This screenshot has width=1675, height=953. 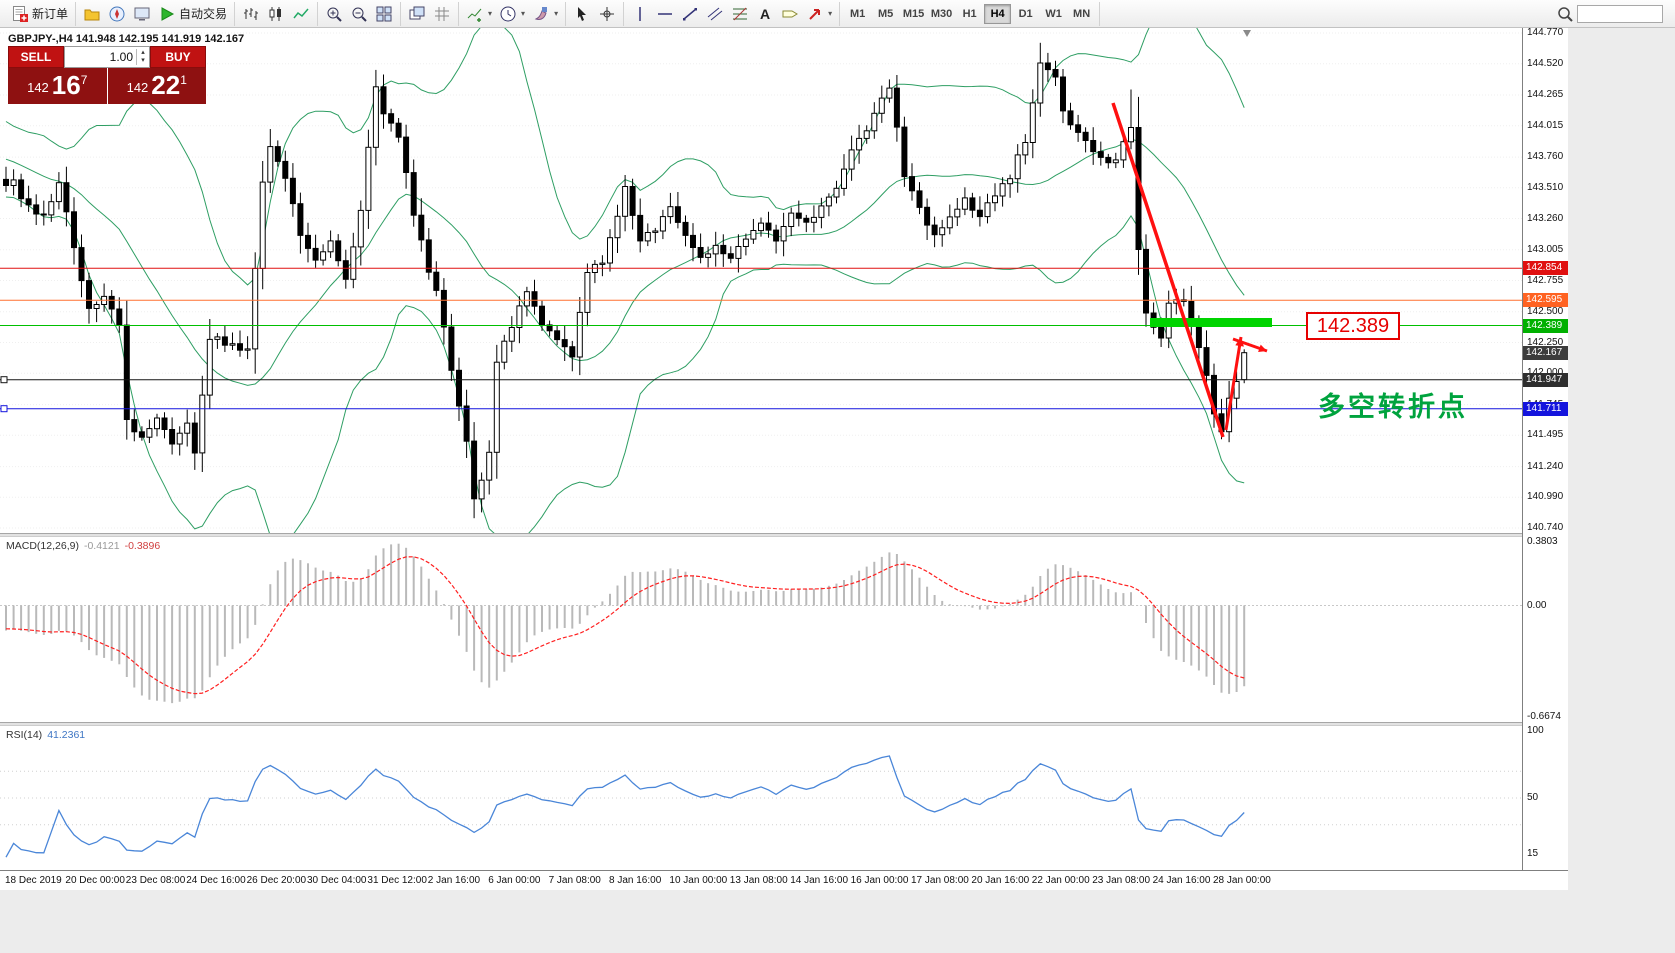 I want to click on timeframe-d1-button: D1, so click(x=1025, y=14).